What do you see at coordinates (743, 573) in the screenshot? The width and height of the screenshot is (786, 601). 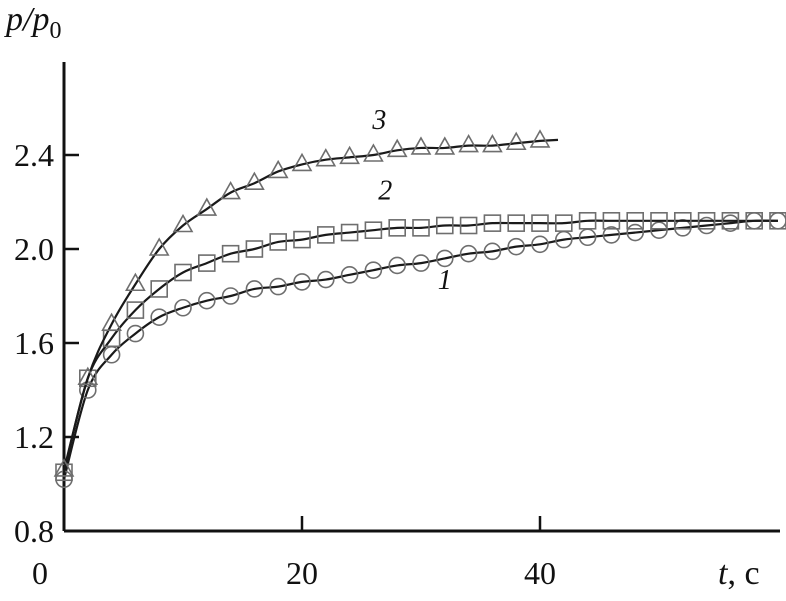 I see `x-axis-label-unit: , c` at bounding box center [743, 573].